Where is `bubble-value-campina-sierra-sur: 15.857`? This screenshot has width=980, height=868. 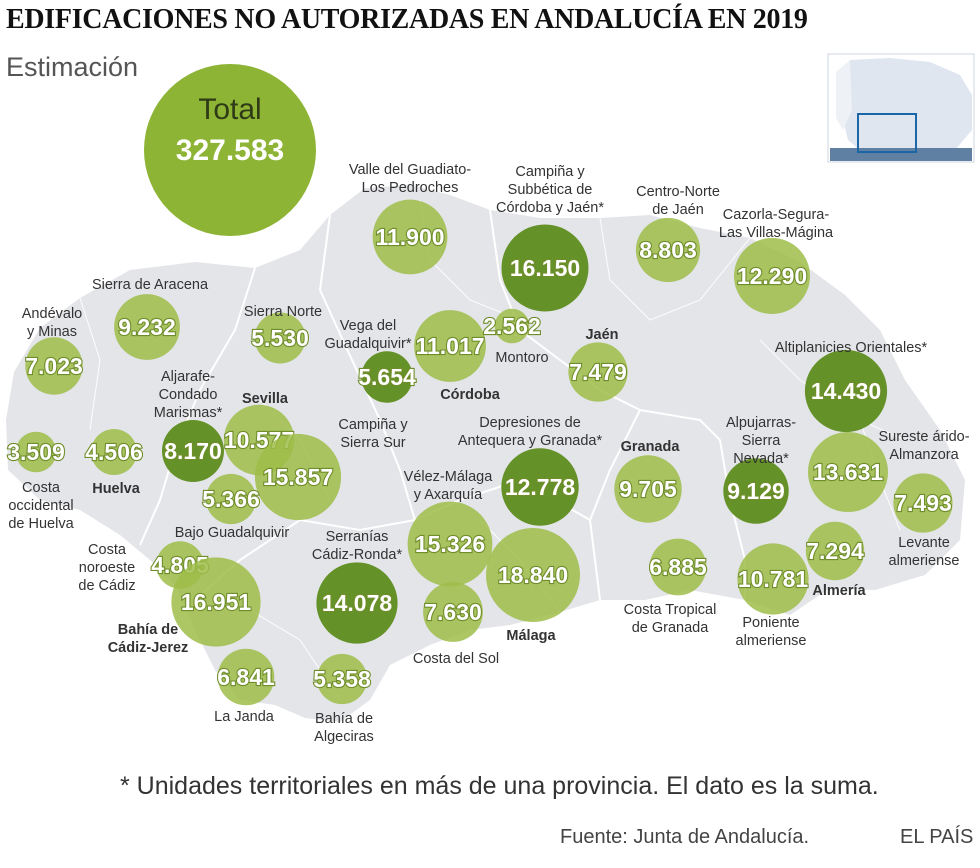
bubble-value-campina-sierra-sur: 15.857 is located at coordinates (298, 477).